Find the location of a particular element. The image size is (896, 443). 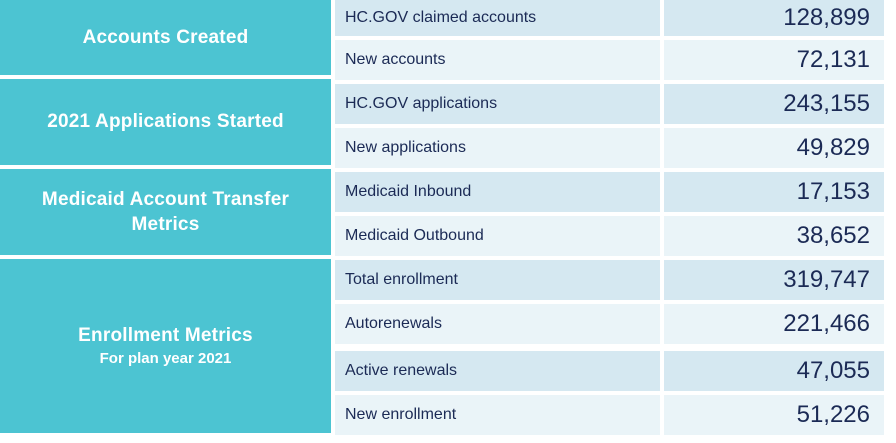

section-title: 2021 Applications Started is located at coordinates (165, 122).